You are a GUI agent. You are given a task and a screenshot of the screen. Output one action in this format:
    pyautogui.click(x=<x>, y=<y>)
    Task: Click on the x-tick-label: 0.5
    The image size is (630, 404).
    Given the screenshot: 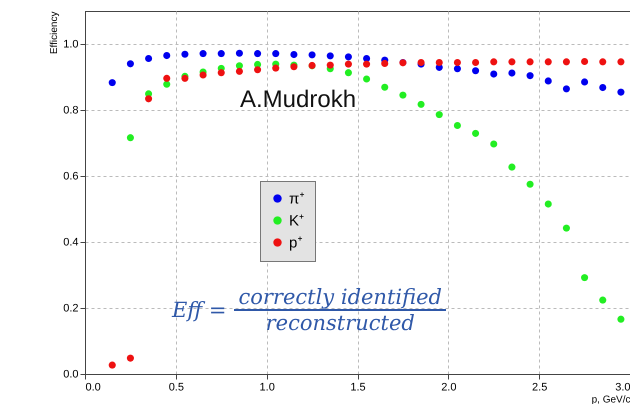 What is the action you would take?
    pyautogui.click(x=176, y=388)
    